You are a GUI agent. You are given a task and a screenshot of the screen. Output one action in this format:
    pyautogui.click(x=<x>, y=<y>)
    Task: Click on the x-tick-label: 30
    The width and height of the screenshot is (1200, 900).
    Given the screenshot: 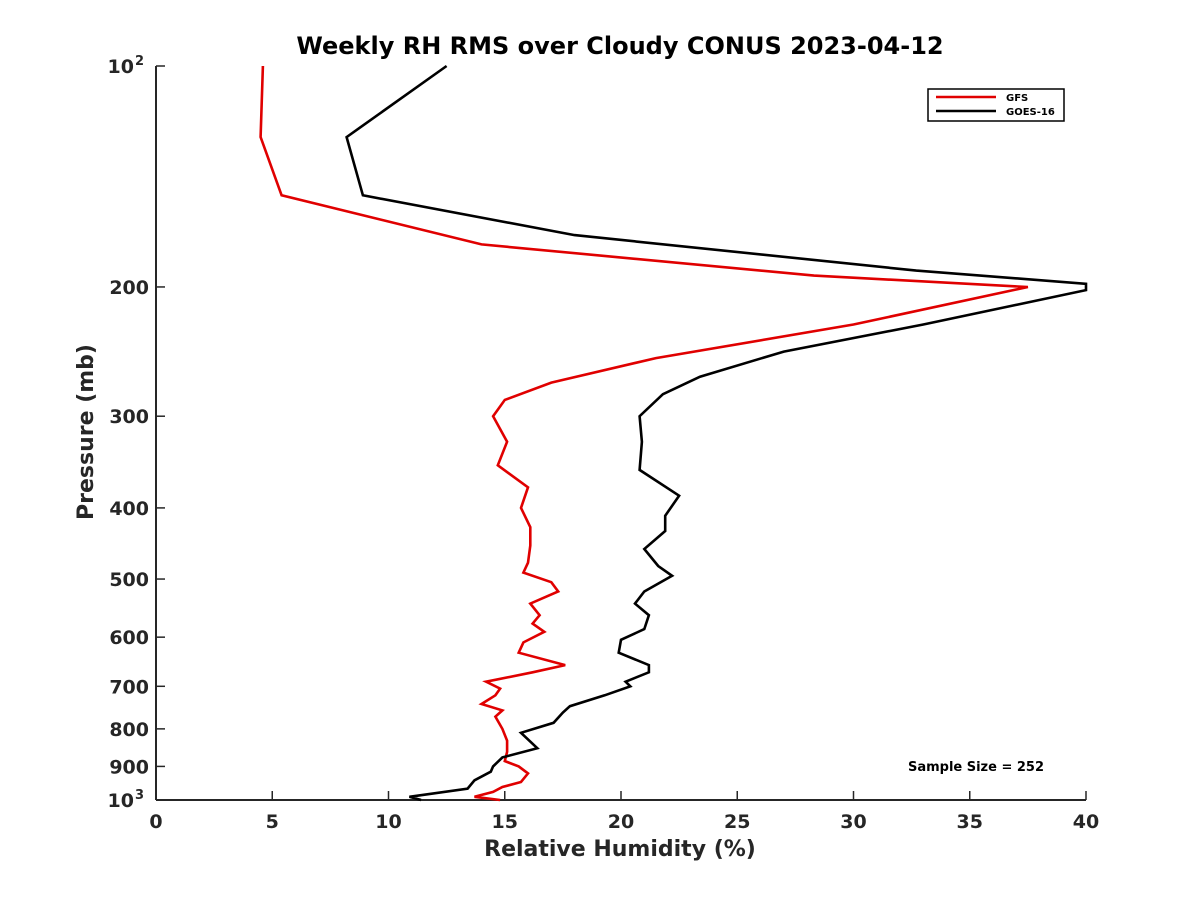 What is the action you would take?
    pyautogui.click(x=853, y=822)
    